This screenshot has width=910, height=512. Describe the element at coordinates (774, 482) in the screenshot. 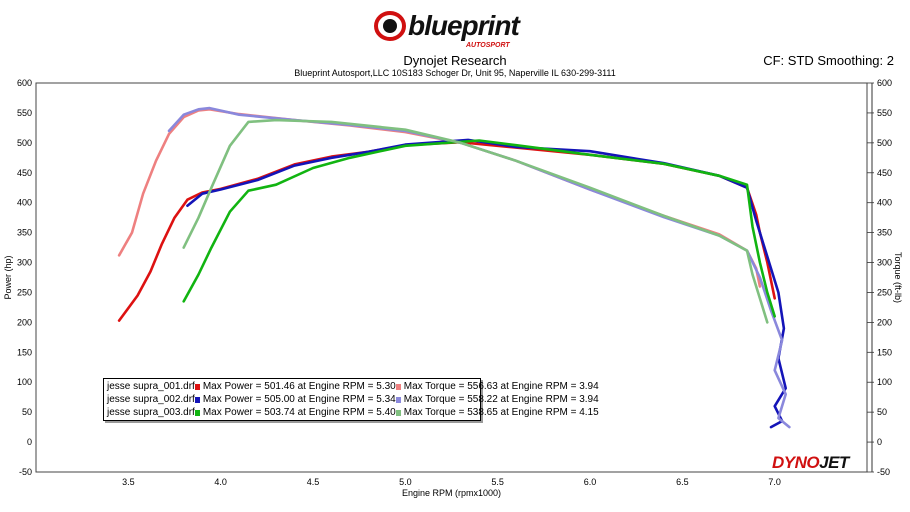

I see `x-tick-label: 7.0` at that location.